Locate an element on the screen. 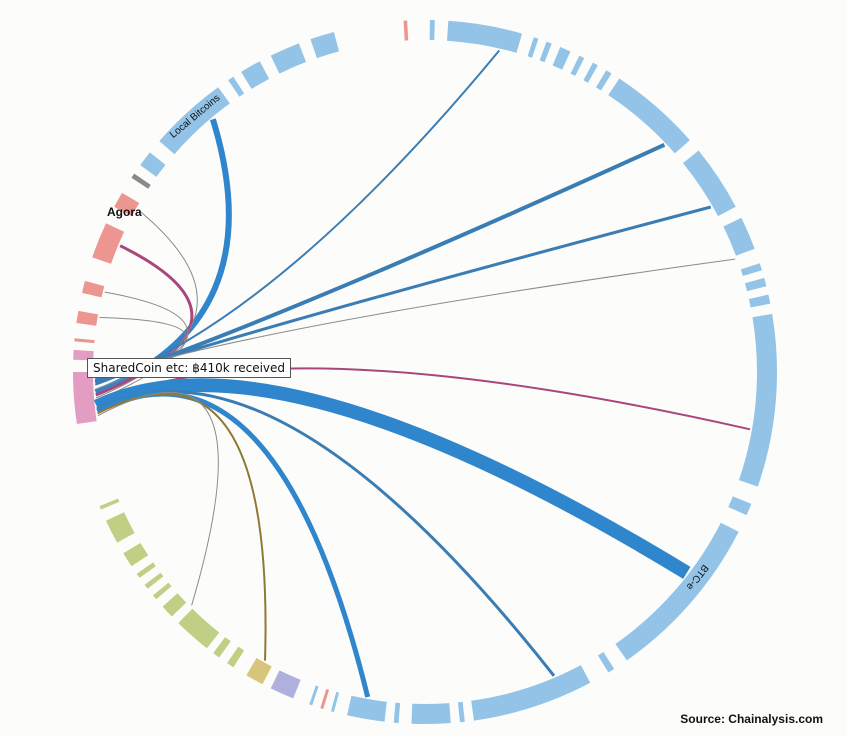 The image size is (847, 736). arc-btc-e is located at coordinates (677, 591).